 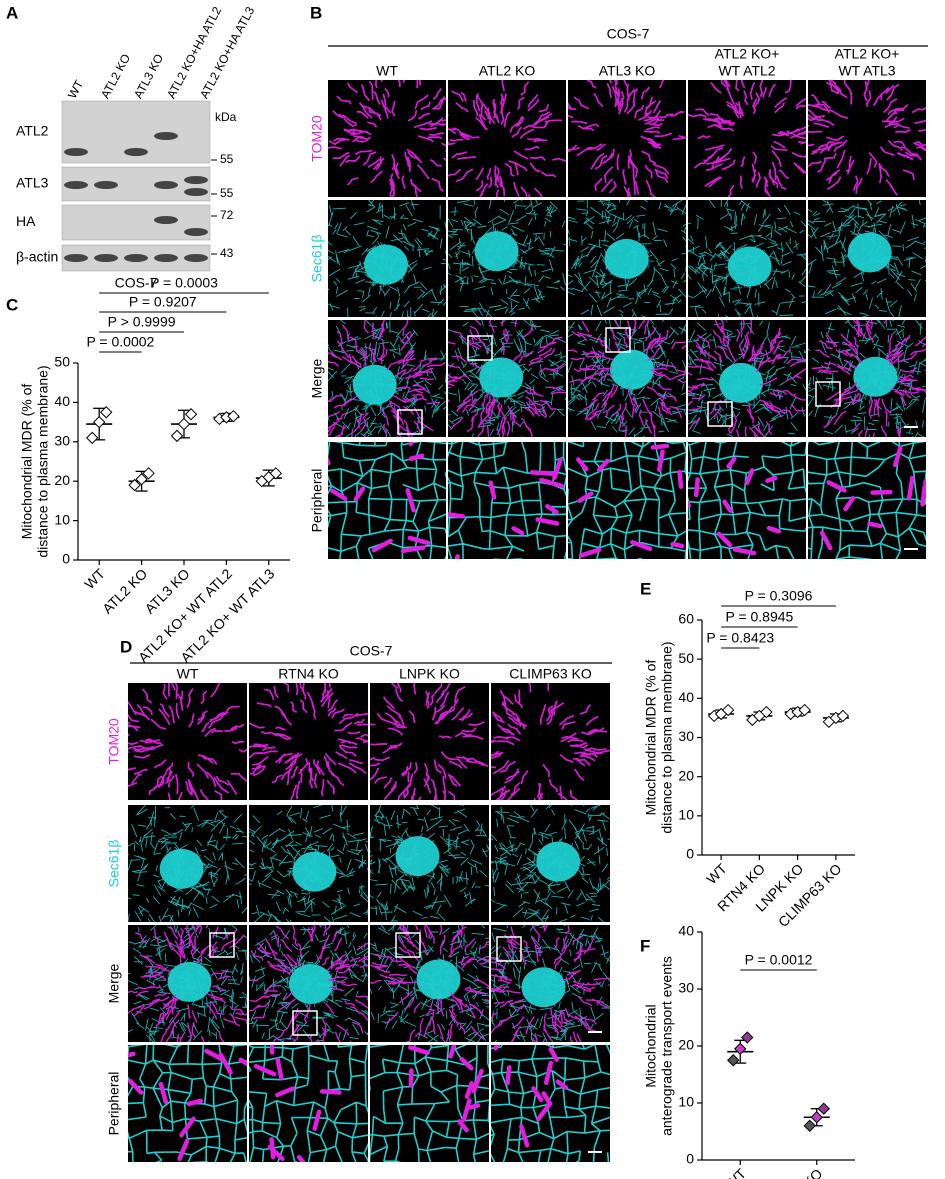 I want to click on y-axis-label: Mitochondrial MDR (% of, so click(x=651, y=738).